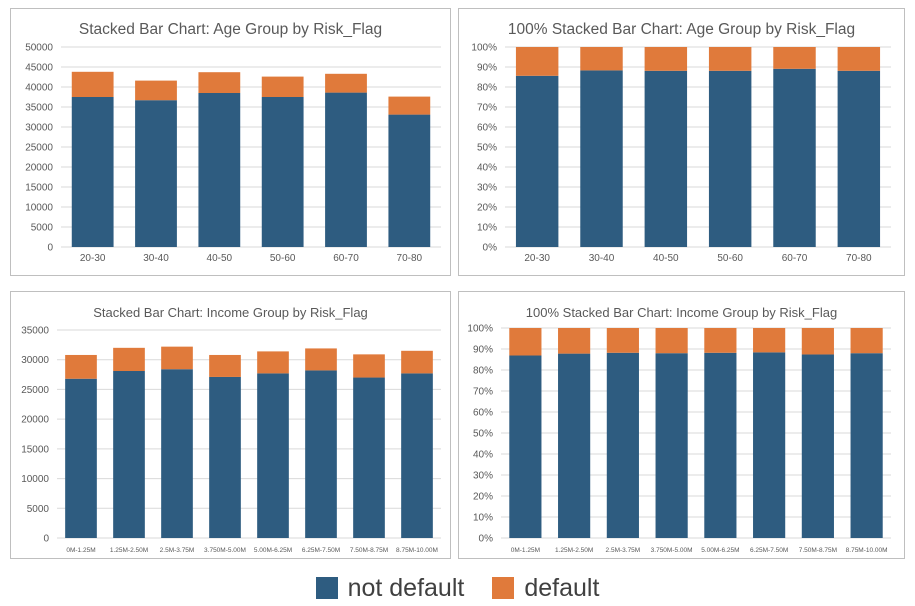  I want to click on x-tick-label: 7.50M-8.75M, so click(818, 550).